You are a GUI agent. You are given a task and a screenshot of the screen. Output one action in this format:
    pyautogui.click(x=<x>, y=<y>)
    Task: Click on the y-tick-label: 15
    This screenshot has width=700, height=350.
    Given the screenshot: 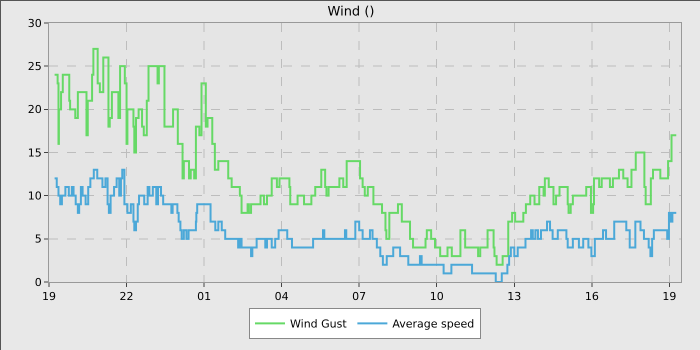 What is the action you would take?
    pyautogui.click(x=35, y=153)
    